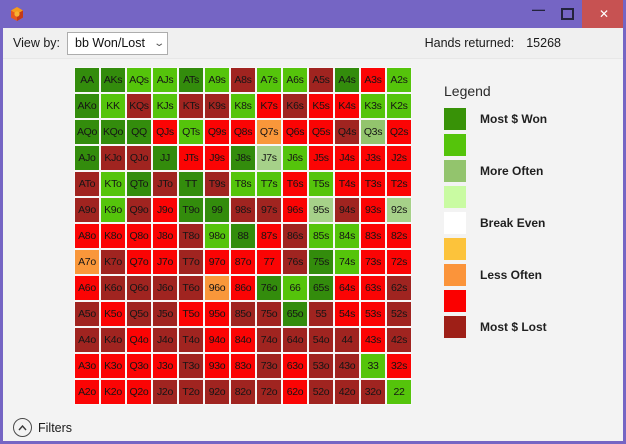 The height and width of the screenshot is (444, 626). What do you see at coordinates (347, 340) in the screenshot?
I see `hand-cell-44: 44` at bounding box center [347, 340].